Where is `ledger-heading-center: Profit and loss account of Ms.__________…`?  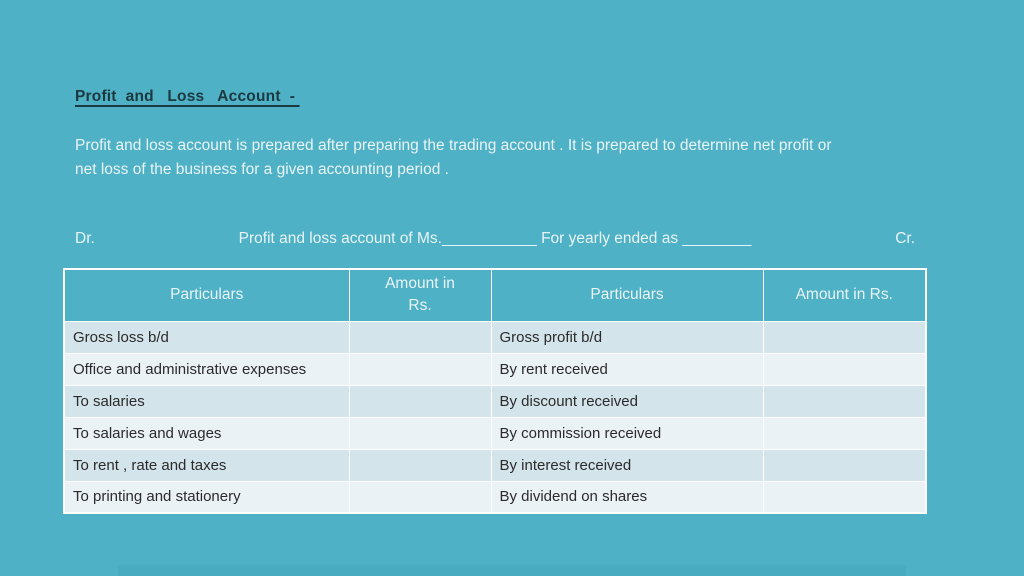
ledger-heading-center: Profit and loss account of Ms.__________… is located at coordinates (495, 238).